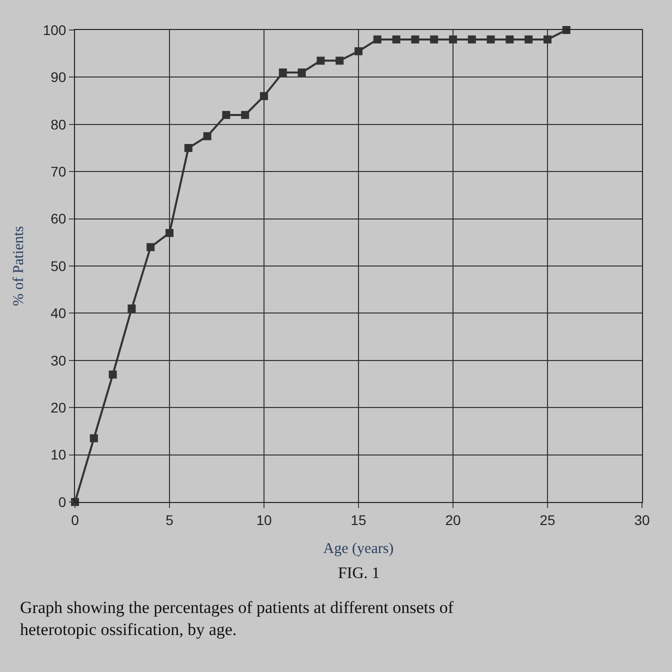  I want to click on y-tick-label: 100, so click(54, 30).